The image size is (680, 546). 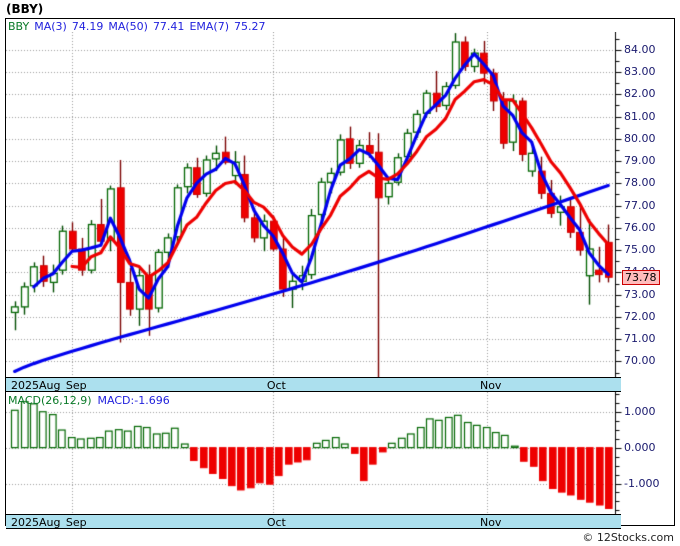 I want to click on price-axis-label: 80.00, so click(x=640, y=138).